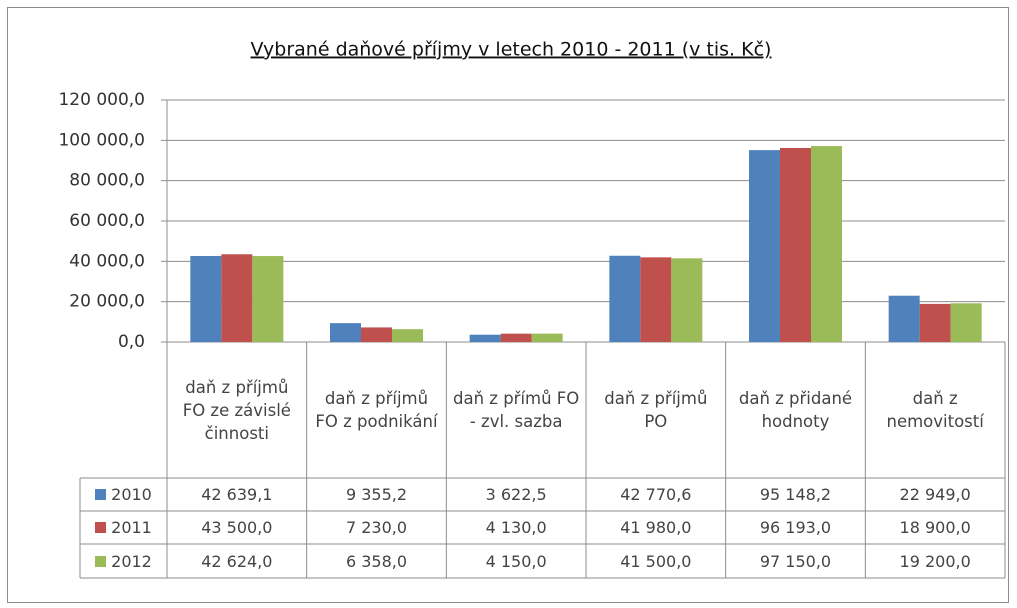  What do you see at coordinates (935, 410) in the screenshot?
I see `category-label: daň z nemovitostí` at bounding box center [935, 410].